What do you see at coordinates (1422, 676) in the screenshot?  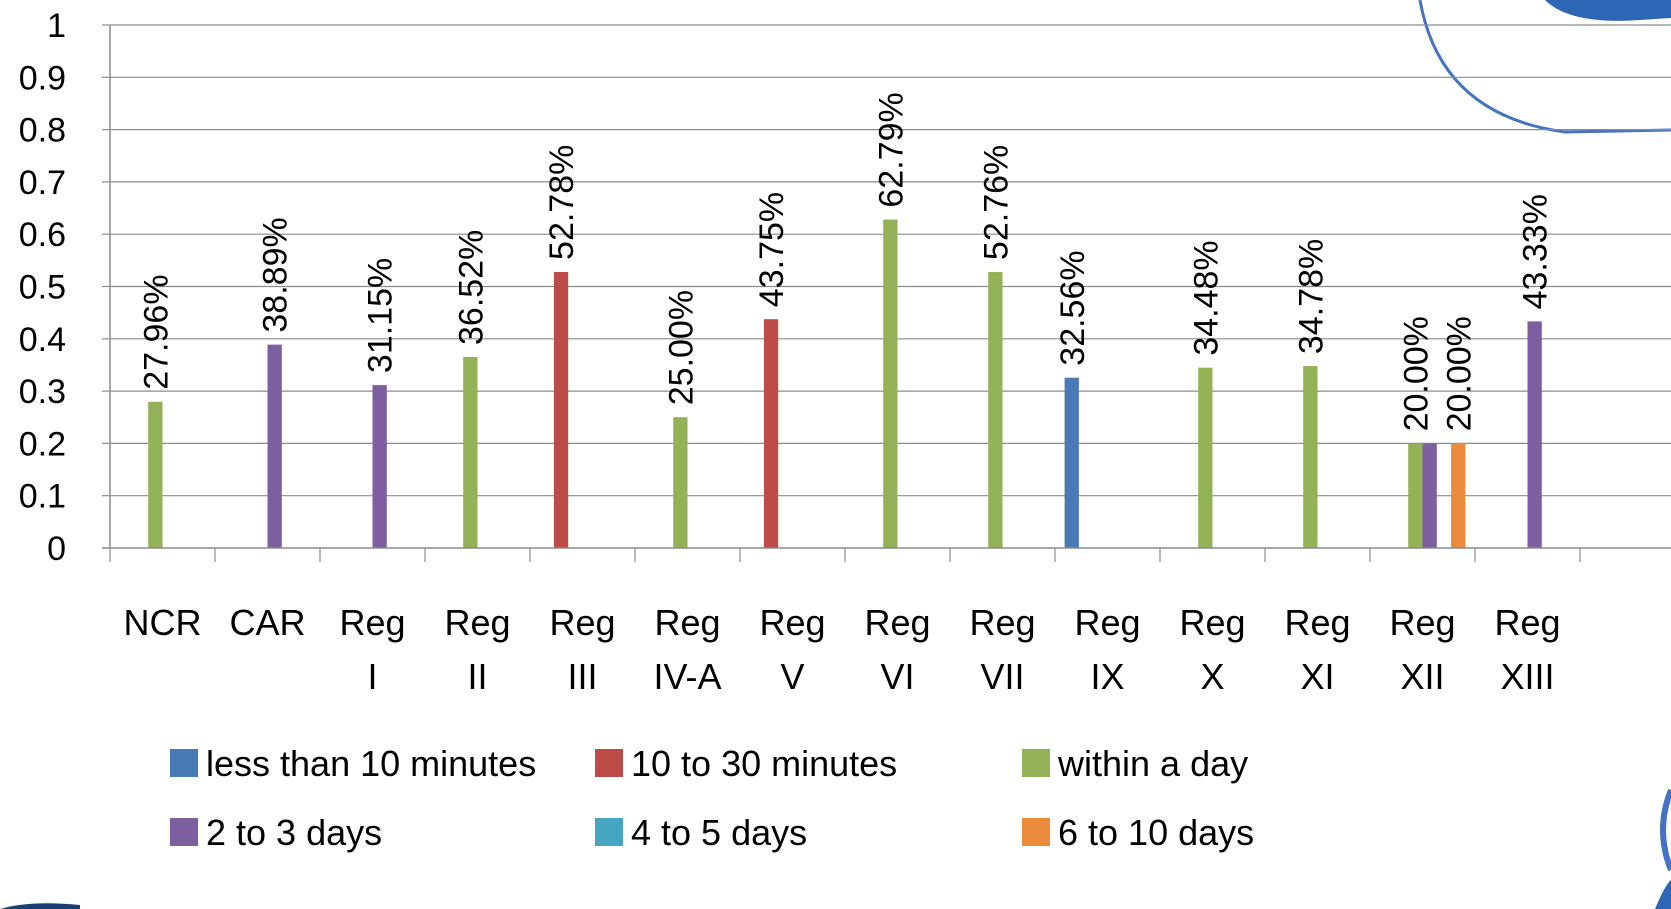 I see `x-category-label-line: XII` at bounding box center [1422, 676].